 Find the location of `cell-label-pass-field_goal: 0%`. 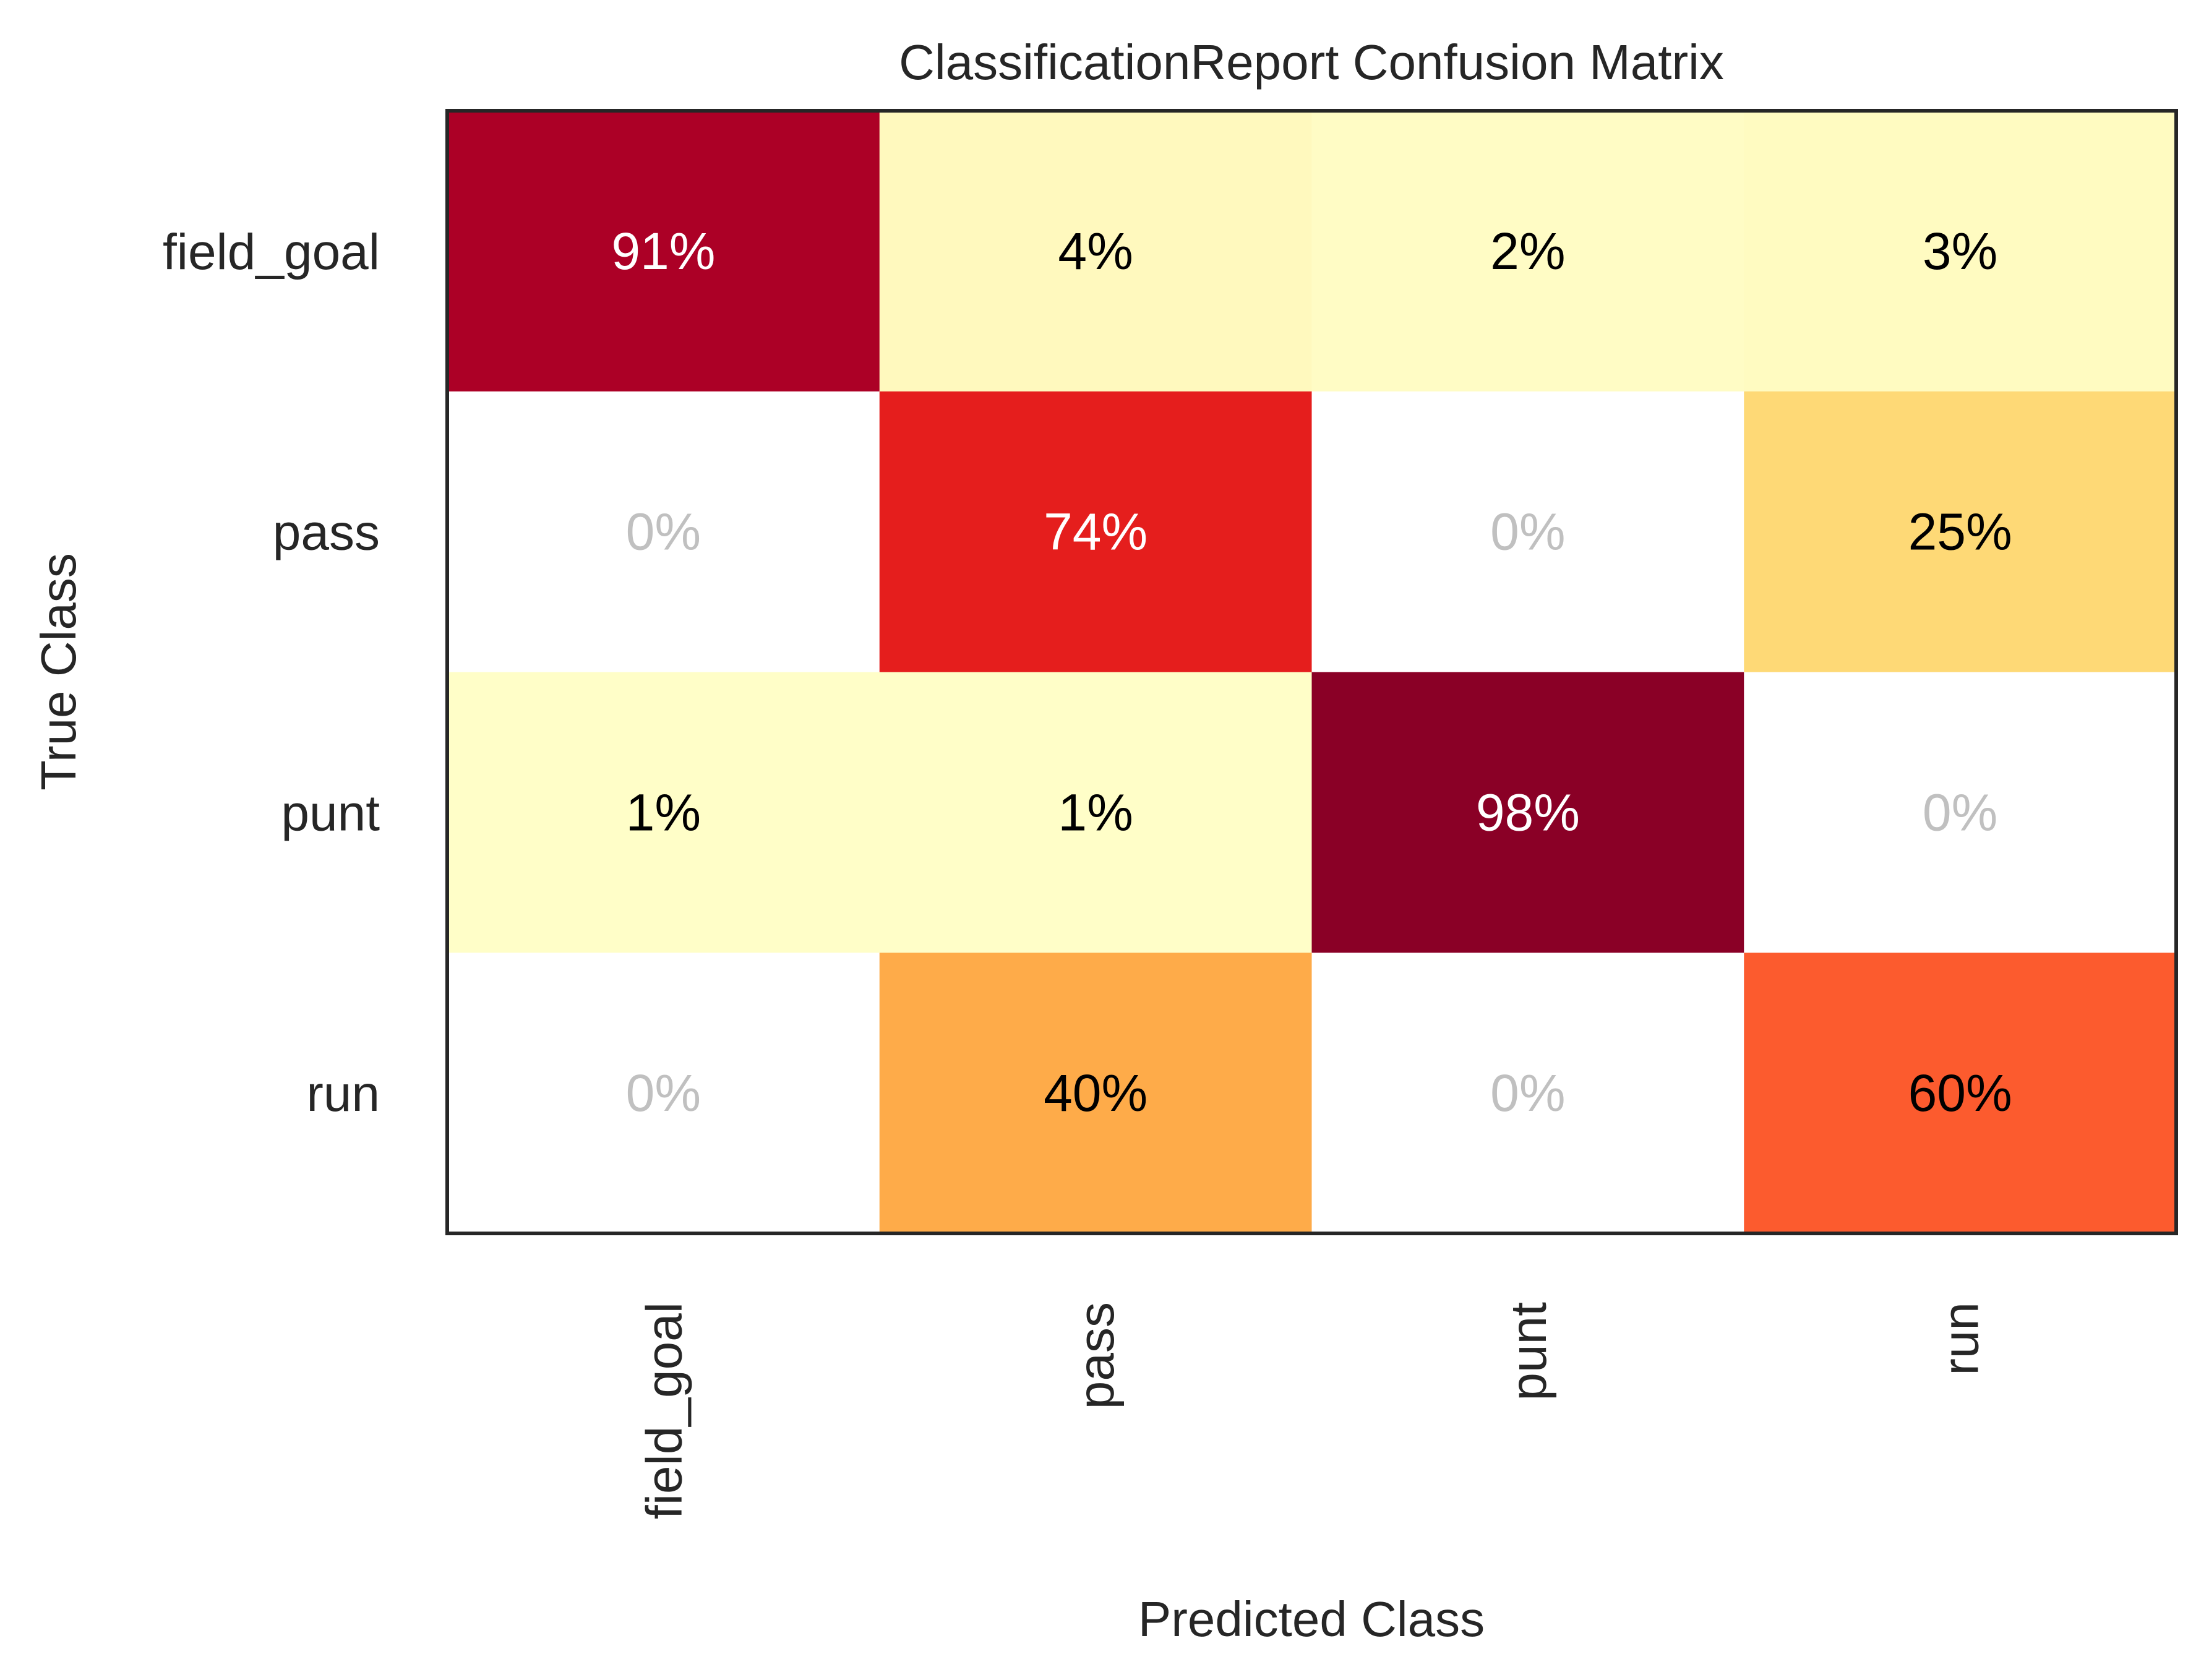

cell-label-pass-field_goal: 0% is located at coordinates (663, 532).